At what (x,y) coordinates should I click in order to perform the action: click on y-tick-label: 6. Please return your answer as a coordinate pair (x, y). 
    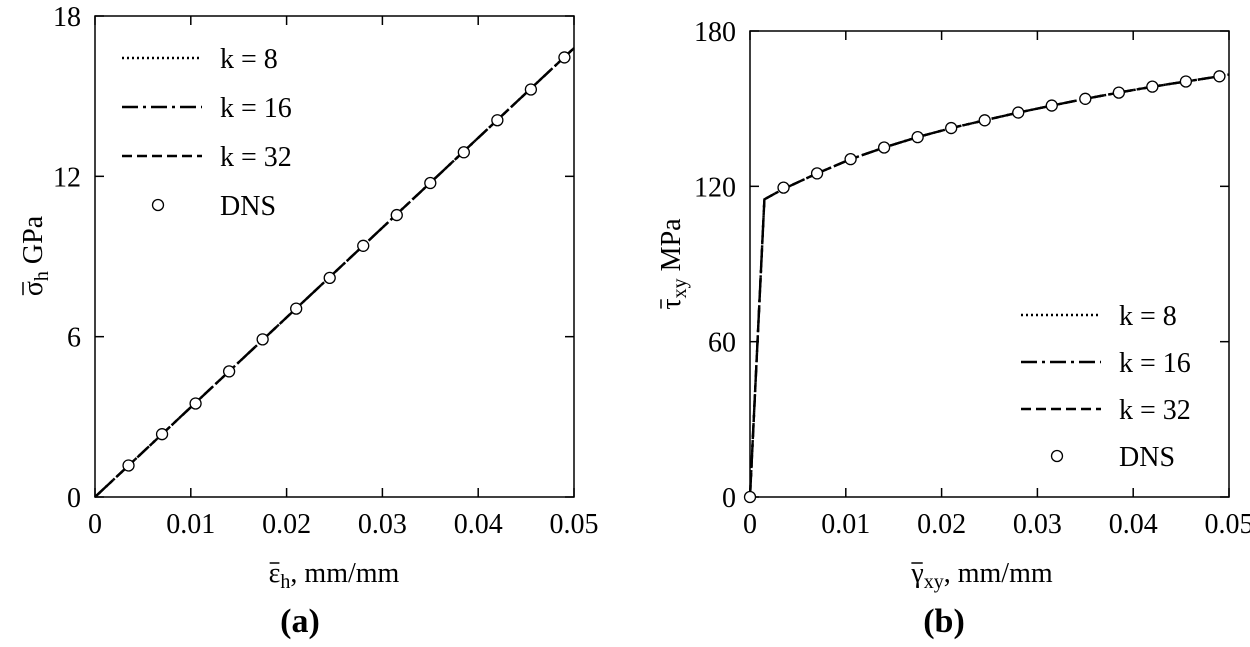
    Looking at the image, I should click on (74, 338).